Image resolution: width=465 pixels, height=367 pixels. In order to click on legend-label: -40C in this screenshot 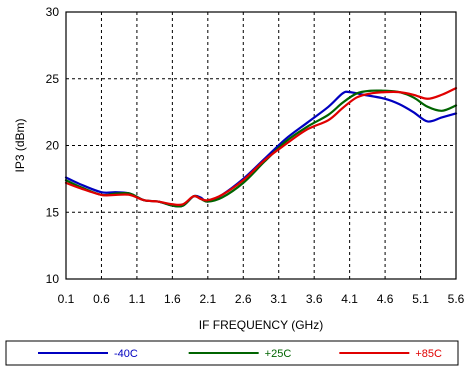, I will do `click(126, 354)`.